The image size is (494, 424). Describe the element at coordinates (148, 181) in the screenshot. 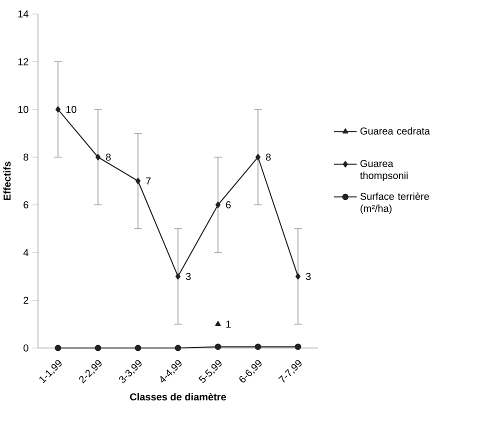

I see `data-label: 7` at that location.